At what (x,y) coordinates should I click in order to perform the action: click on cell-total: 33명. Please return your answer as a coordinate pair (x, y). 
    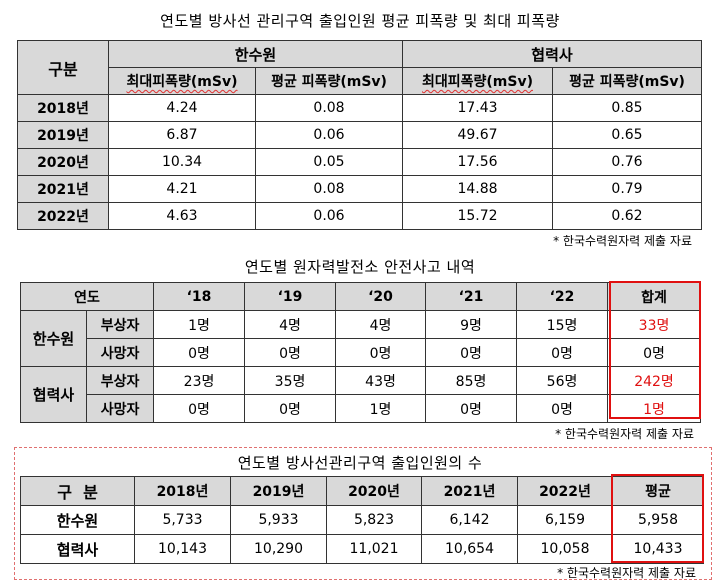
    Looking at the image, I should click on (654, 324).